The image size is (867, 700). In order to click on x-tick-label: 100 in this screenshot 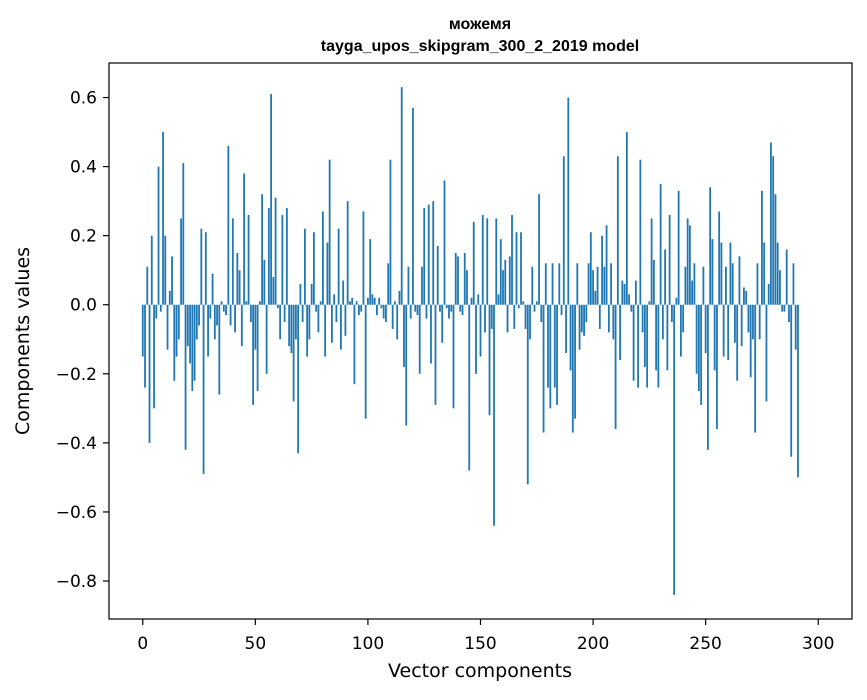, I will do `click(368, 644)`.